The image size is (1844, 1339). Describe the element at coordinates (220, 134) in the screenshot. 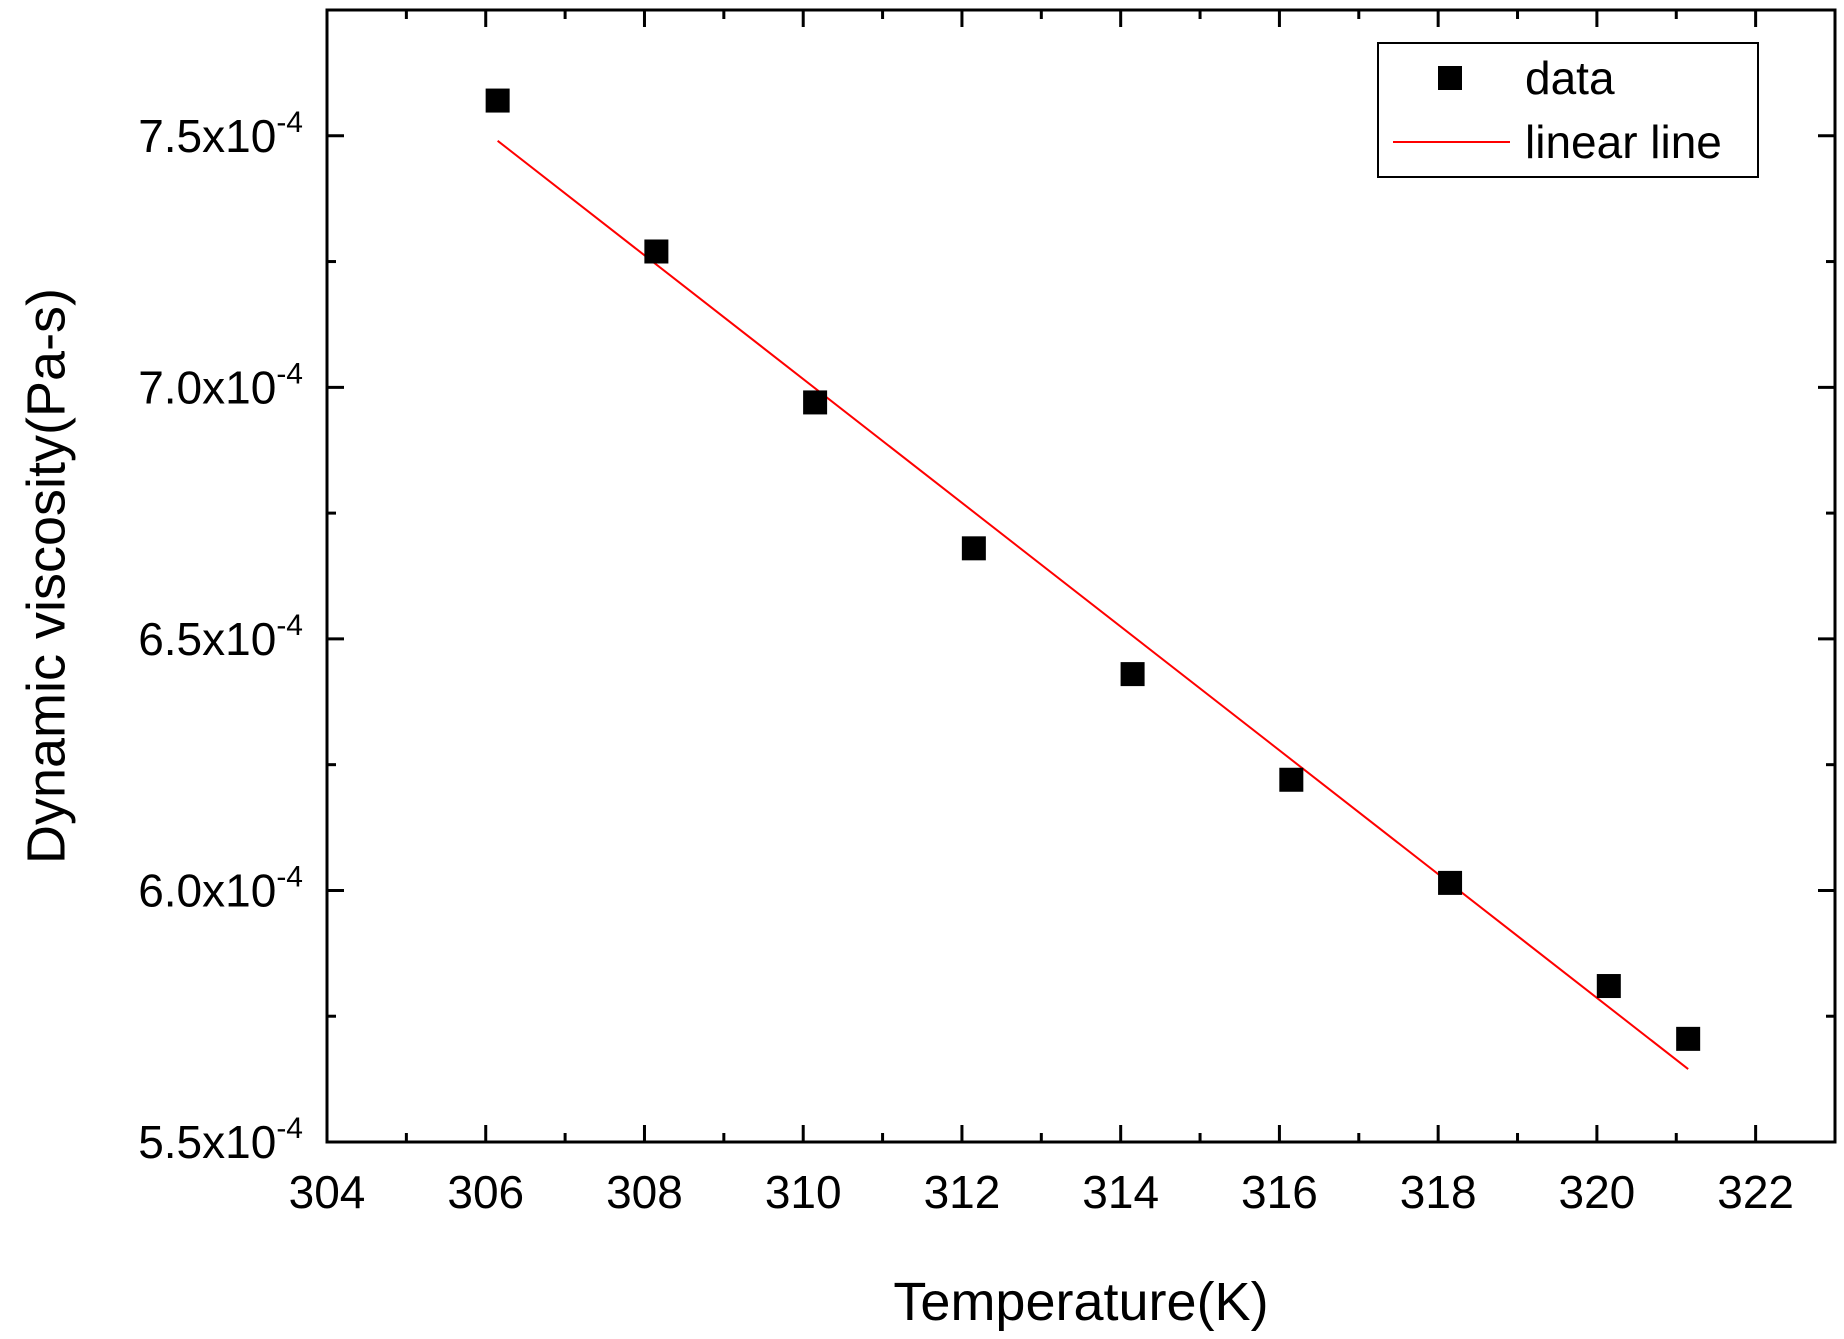

I see `y-tick-label: 7.5x10⁻⁴` at that location.